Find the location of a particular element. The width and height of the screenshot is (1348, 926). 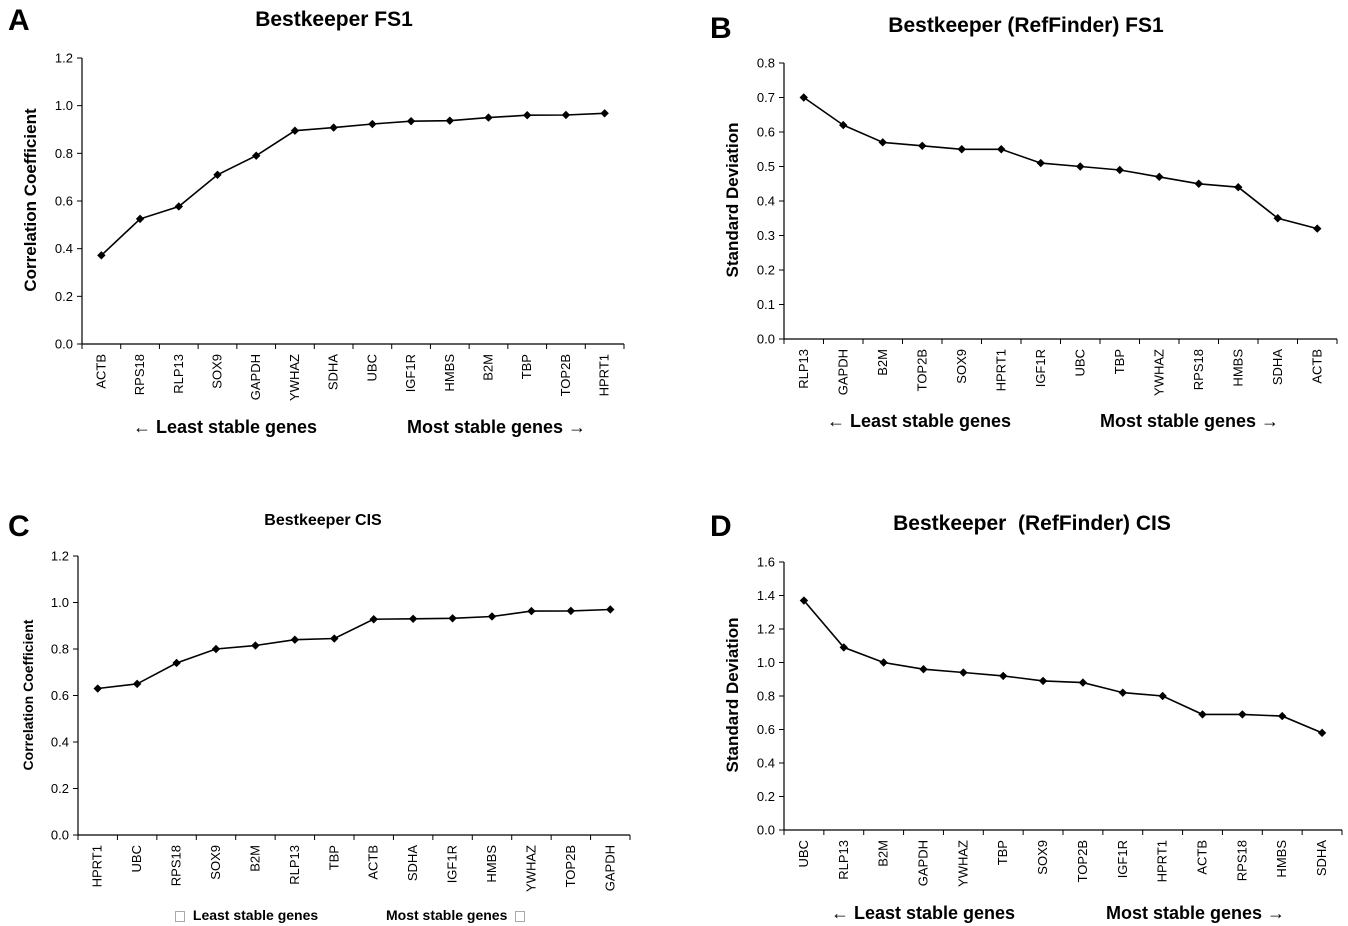

y-tick-label: 0.6 is located at coordinates (766, 729).